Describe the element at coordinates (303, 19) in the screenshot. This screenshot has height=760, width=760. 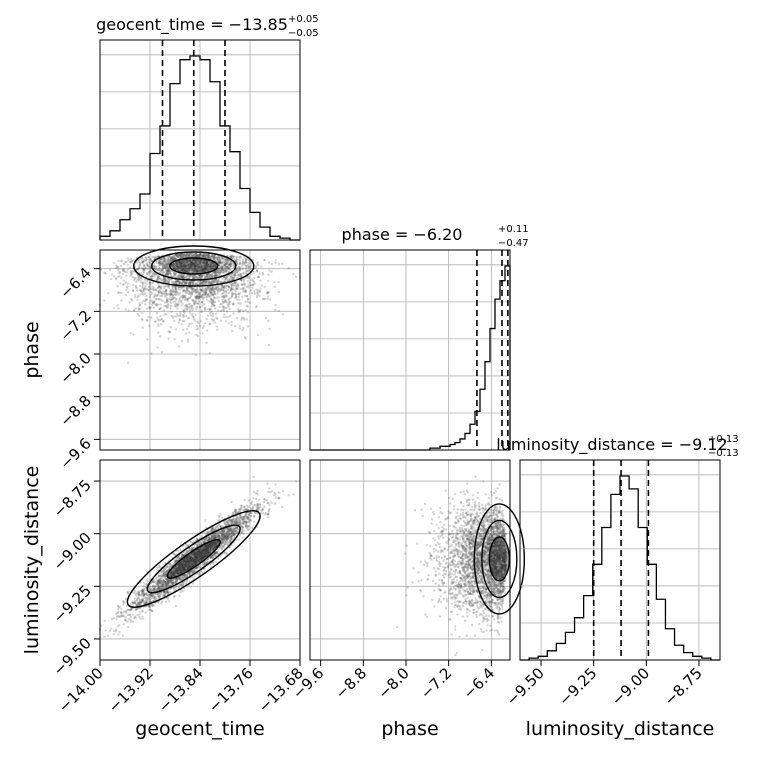
I see `title-plus-geocent_time: +0.05` at that location.